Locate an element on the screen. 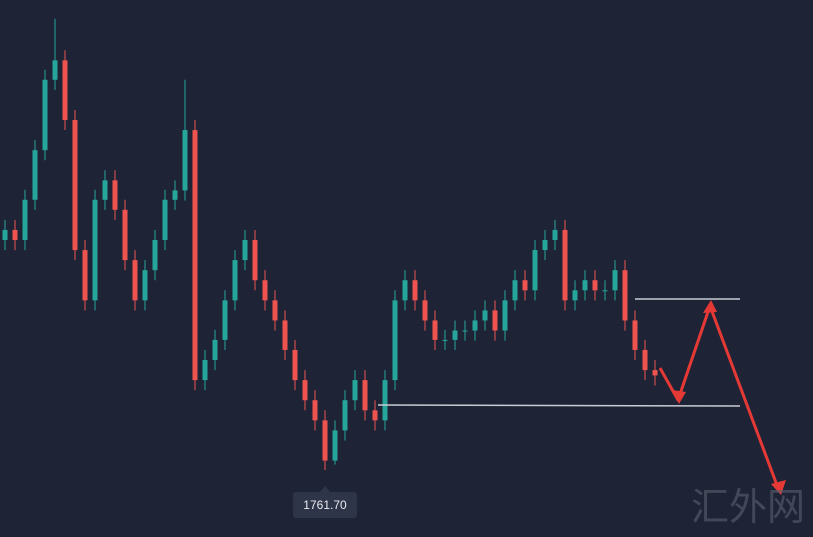 This screenshot has height=537, width=813. forecast-path is located at coordinates (719, 396).